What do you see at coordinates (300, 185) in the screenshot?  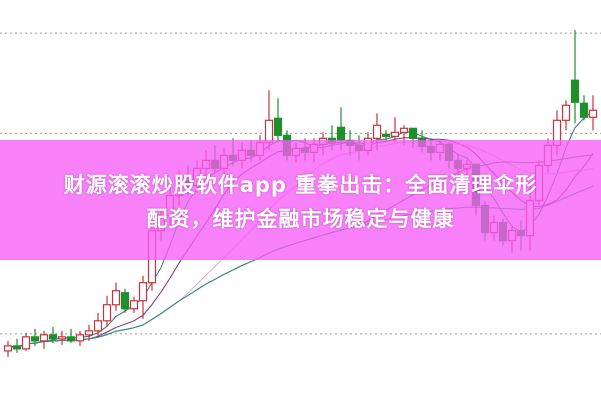 I see `headline-line-1: 财源滚滚炒股软件app 重拳出击：全面清理伞形` at bounding box center [300, 185].